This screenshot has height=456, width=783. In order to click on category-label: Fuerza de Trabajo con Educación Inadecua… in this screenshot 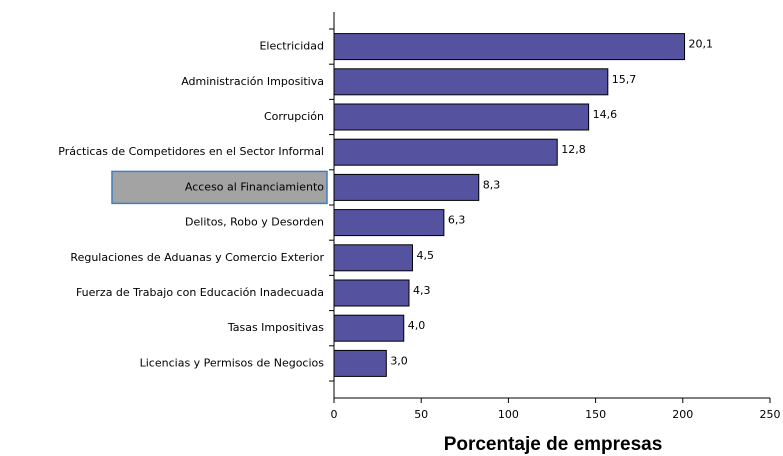, I will do `click(200, 292)`.